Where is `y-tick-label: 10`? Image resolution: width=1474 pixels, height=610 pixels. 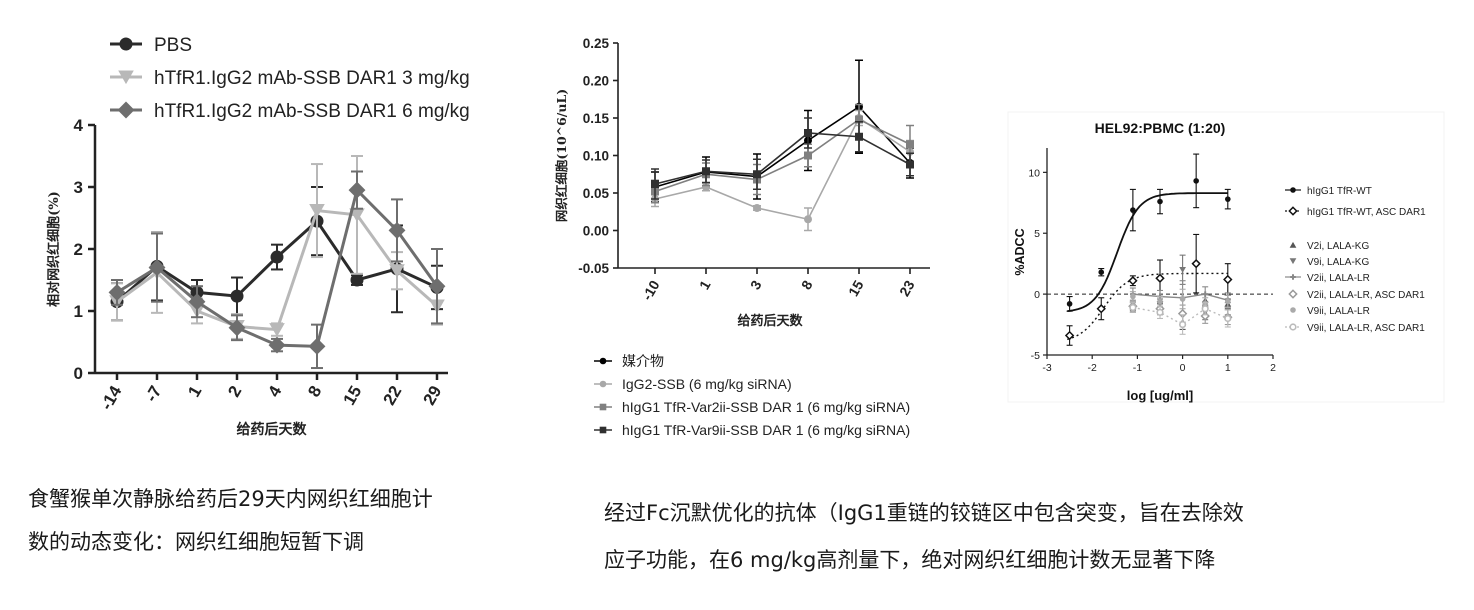
y-tick-label: 10 is located at coordinates (1034, 173).